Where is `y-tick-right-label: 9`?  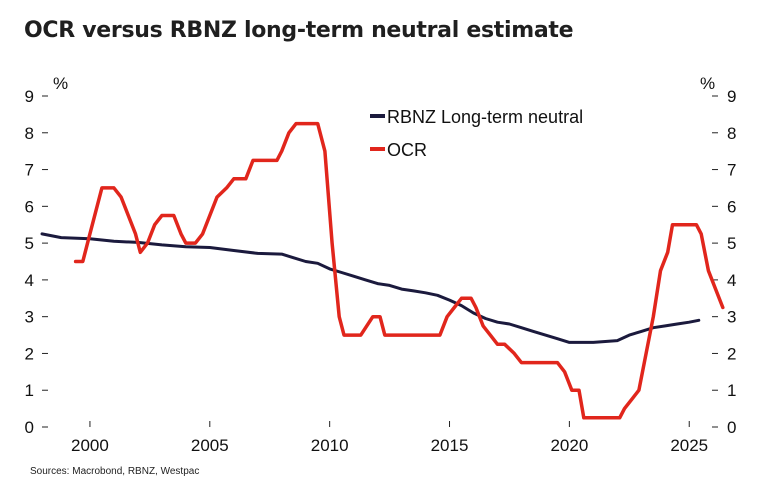 y-tick-right-label: 9 is located at coordinates (731, 96).